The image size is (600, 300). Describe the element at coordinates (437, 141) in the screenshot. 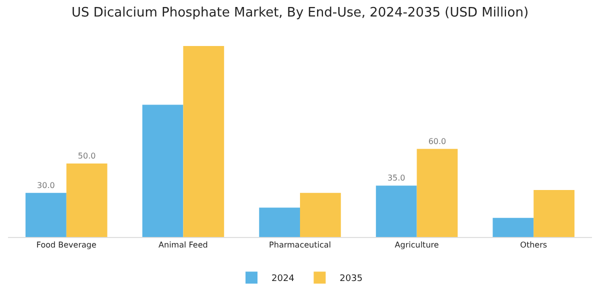

I see `data-label: 60.0` at that location.